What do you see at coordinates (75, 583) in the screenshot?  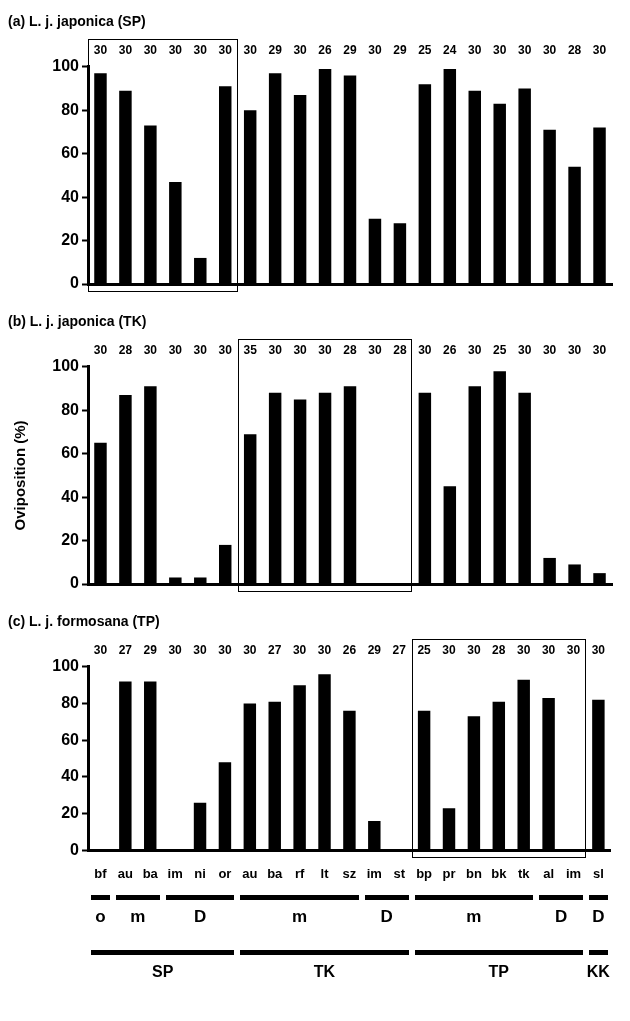 I see `y-tick-label: 0` at bounding box center [75, 583].